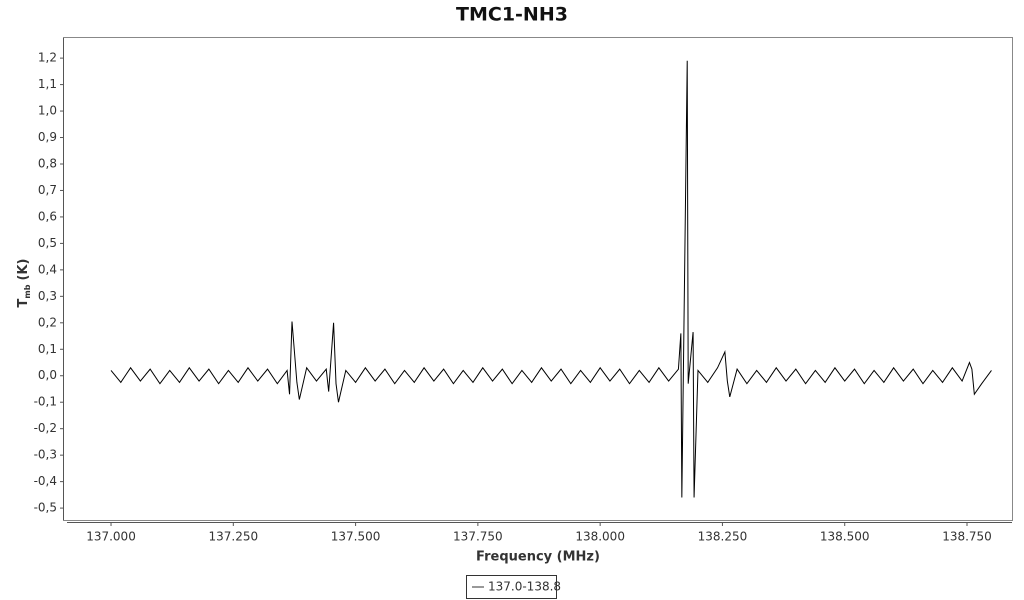 The width and height of the screenshot is (1024, 600). What do you see at coordinates (47, 322) in the screenshot?
I see `y-tick-label: 0,2` at bounding box center [47, 322].